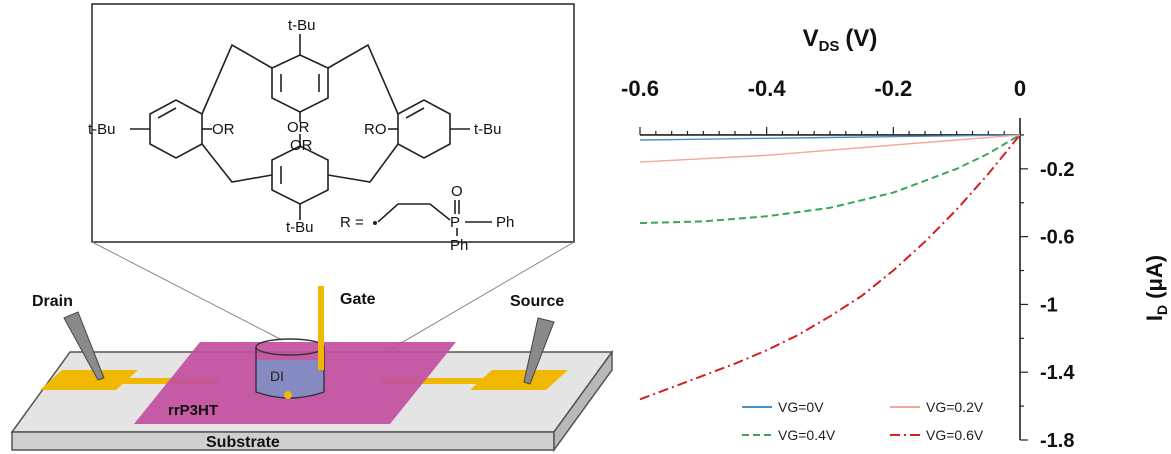 The image size is (1171, 454). I want to click on electrolyte-cell: DI, so click(290, 368).